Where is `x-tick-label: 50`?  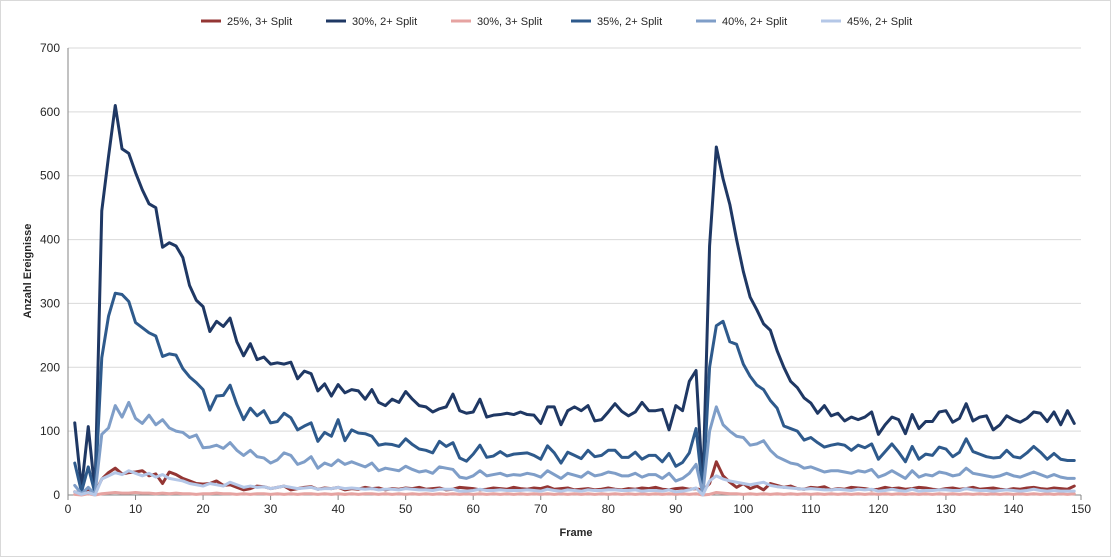
x-tick-label: 50 is located at coordinates (406, 509).